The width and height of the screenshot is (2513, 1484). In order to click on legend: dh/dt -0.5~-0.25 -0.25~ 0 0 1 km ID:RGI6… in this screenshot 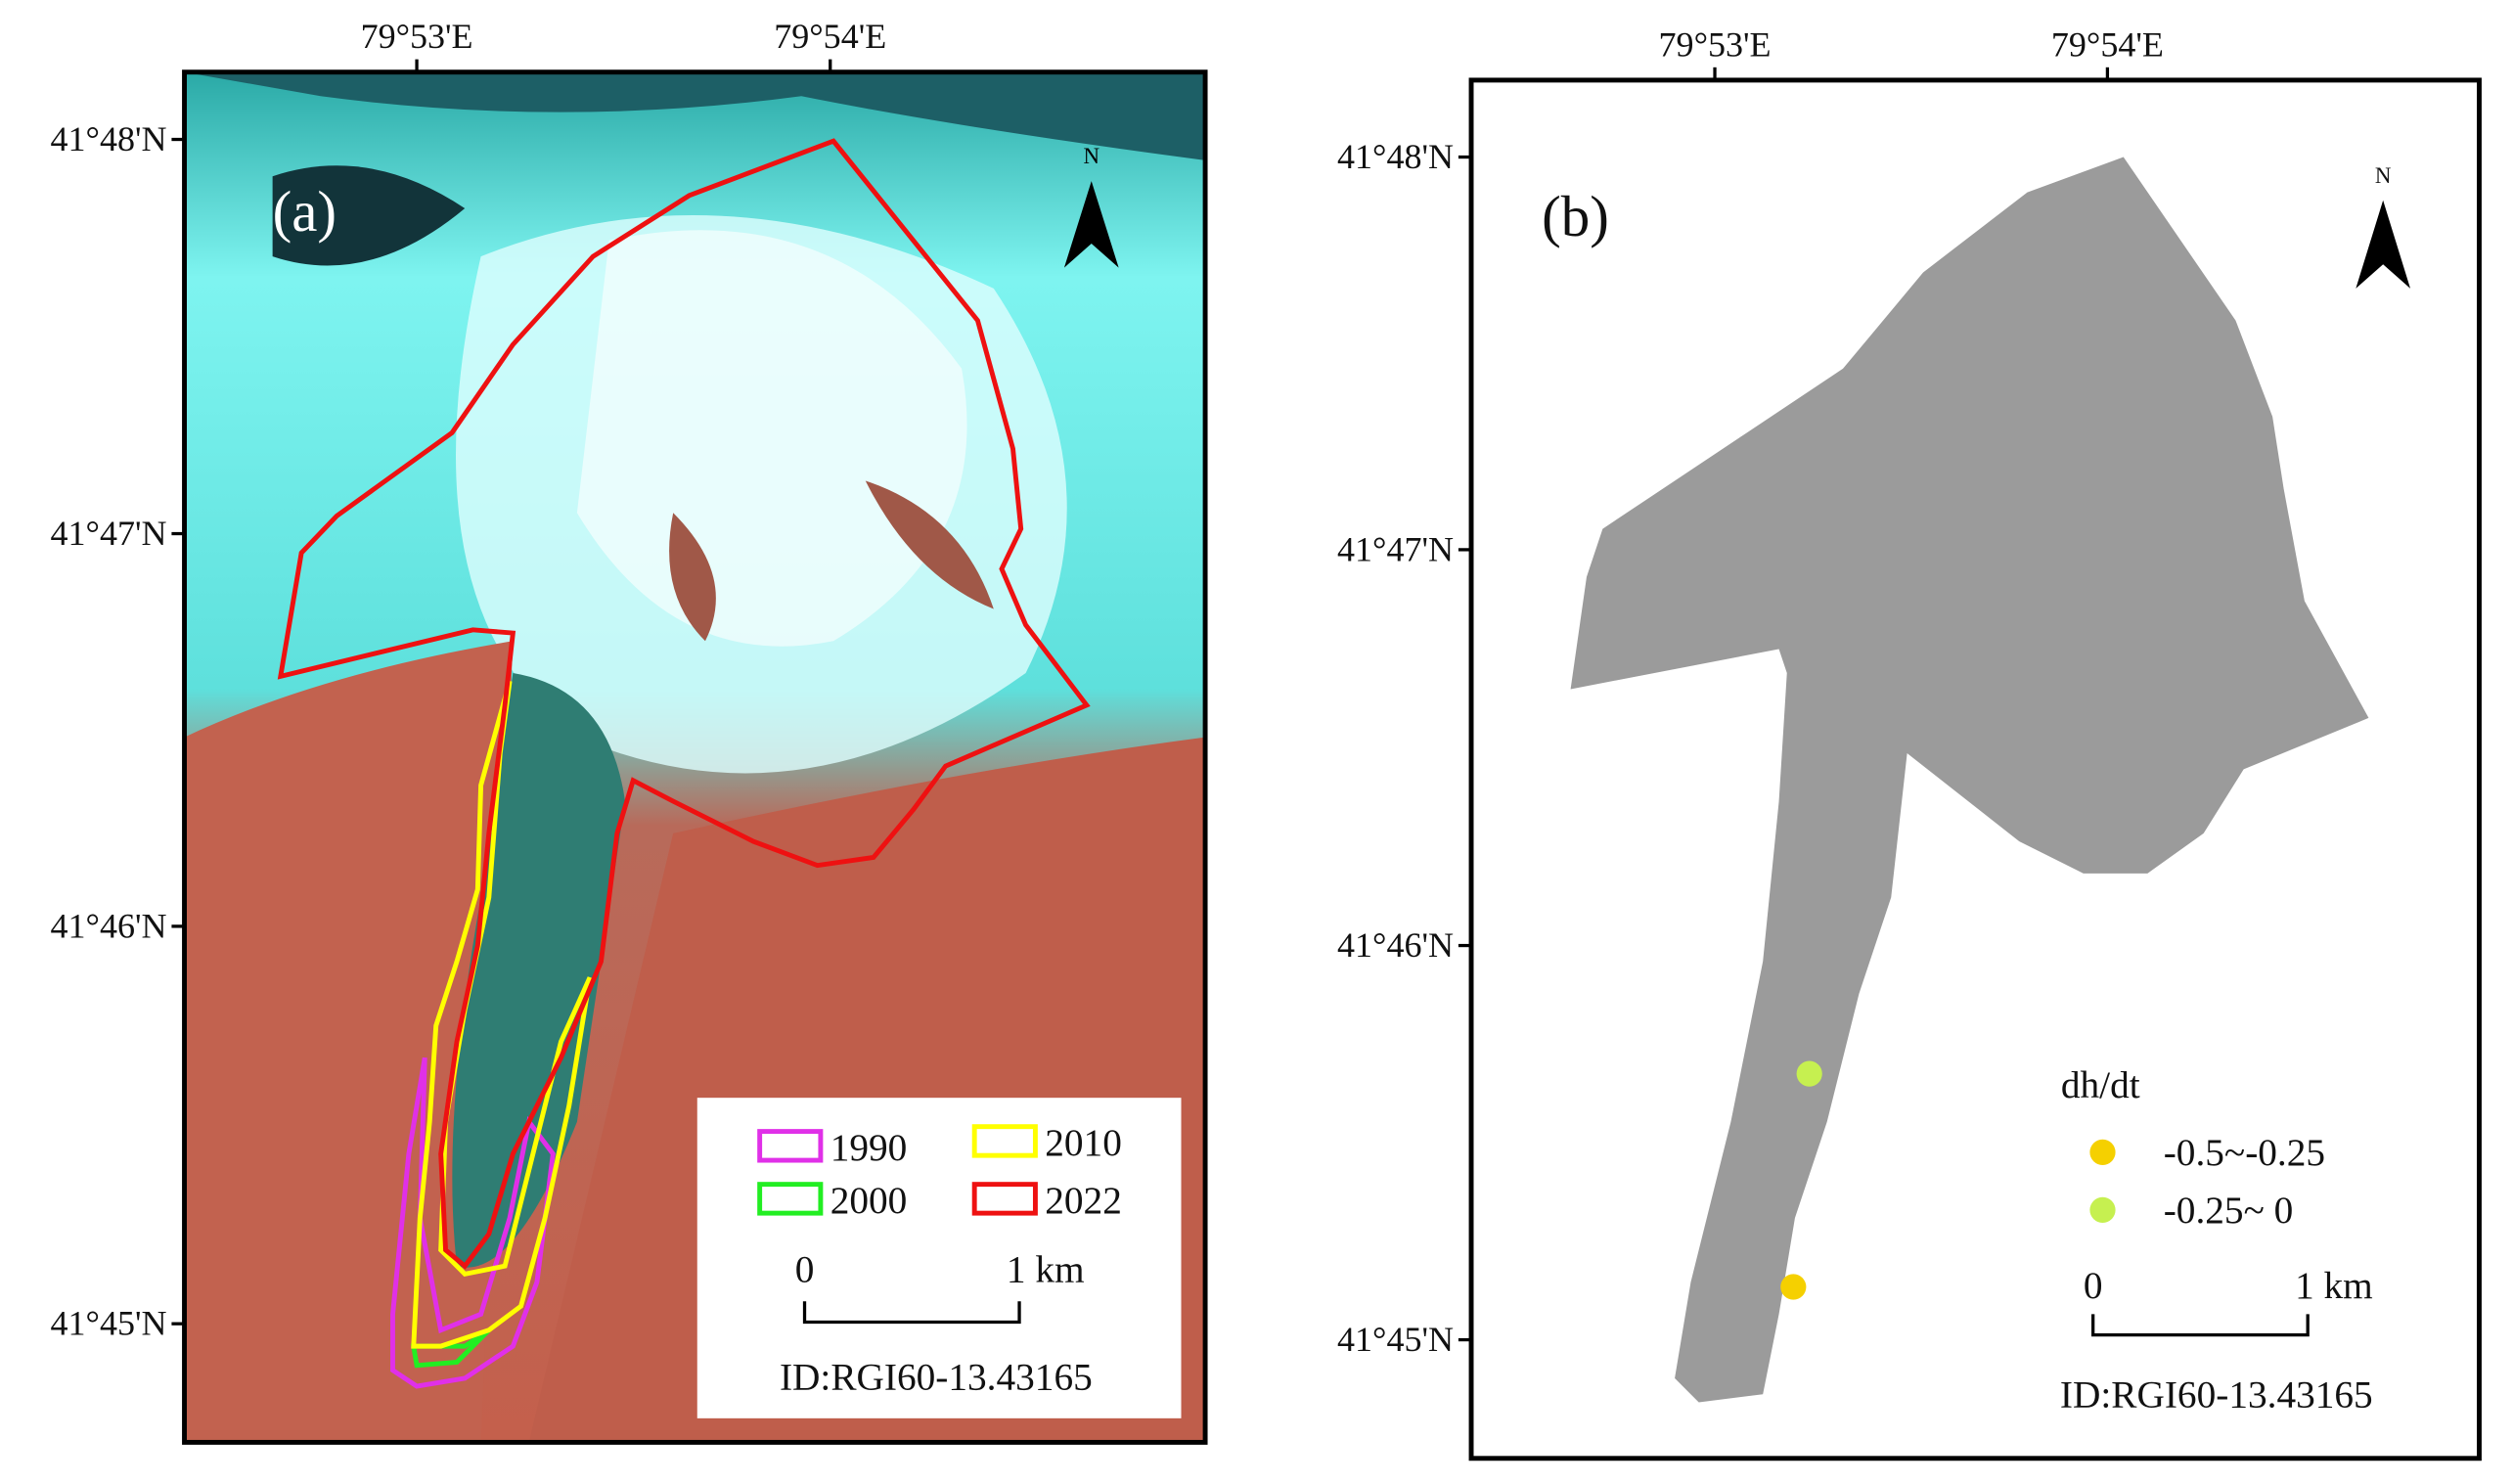, I will do `click(2216, 1239)`.